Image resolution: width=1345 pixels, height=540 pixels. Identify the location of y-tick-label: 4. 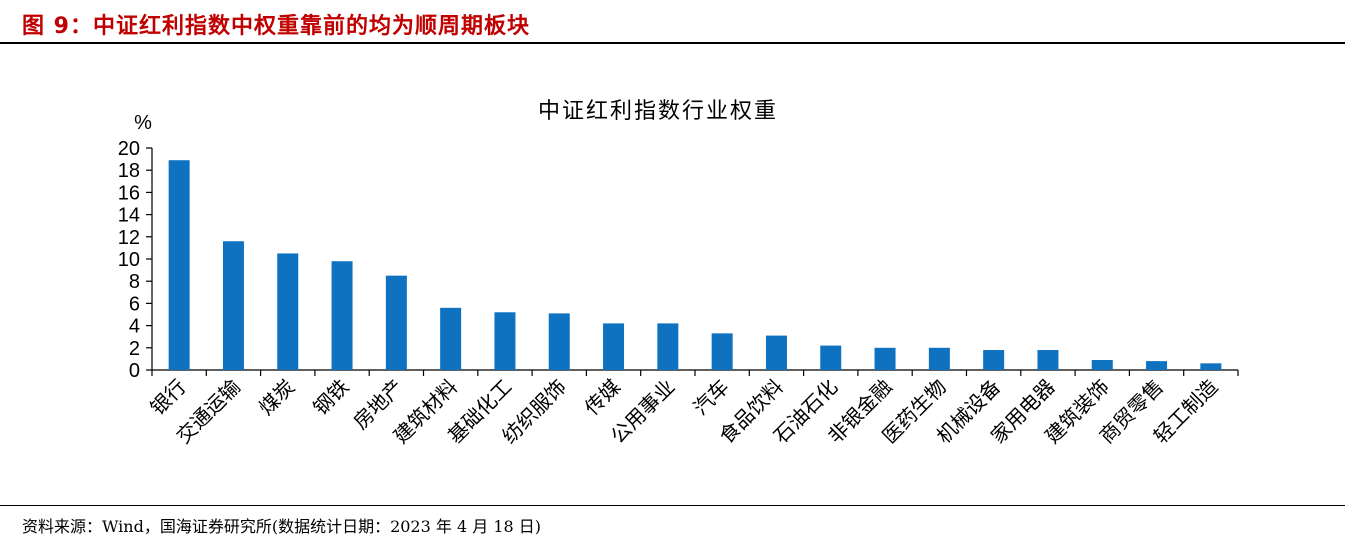
(134, 327).